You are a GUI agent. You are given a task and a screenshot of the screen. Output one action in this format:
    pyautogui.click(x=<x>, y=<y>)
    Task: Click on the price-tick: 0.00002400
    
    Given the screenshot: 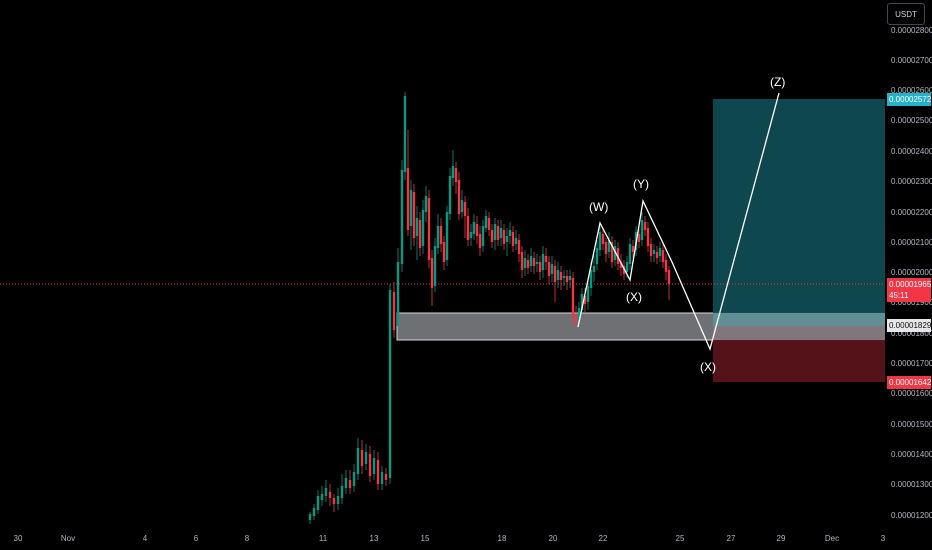 What is the action you would take?
    pyautogui.click(x=911, y=151)
    